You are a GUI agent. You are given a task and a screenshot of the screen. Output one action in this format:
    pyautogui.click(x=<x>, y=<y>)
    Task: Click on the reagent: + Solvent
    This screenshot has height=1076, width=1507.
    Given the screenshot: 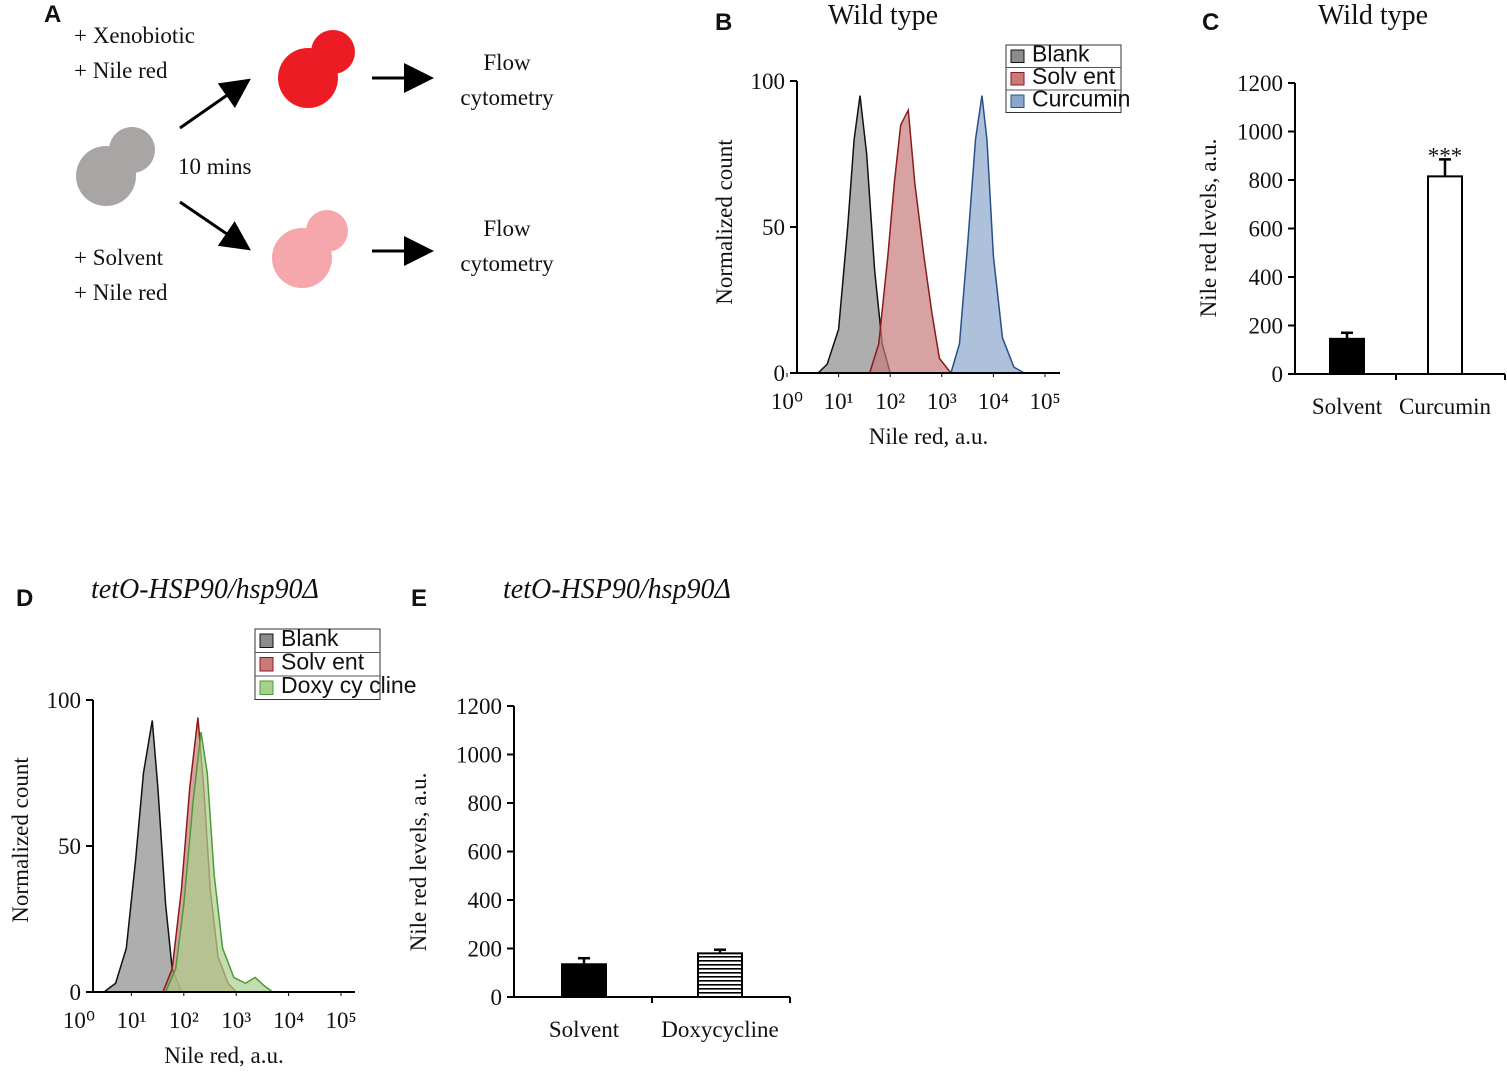 What is the action you would take?
    pyautogui.click(x=119, y=257)
    